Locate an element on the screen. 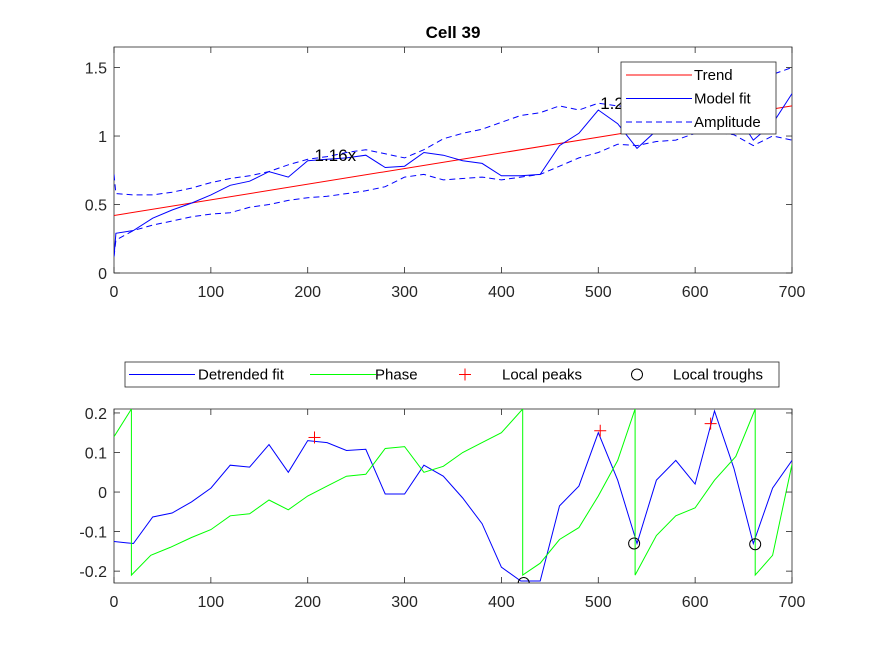 This screenshot has height=656, width=875. y-tick-label: -0.1 is located at coordinates (93, 533).